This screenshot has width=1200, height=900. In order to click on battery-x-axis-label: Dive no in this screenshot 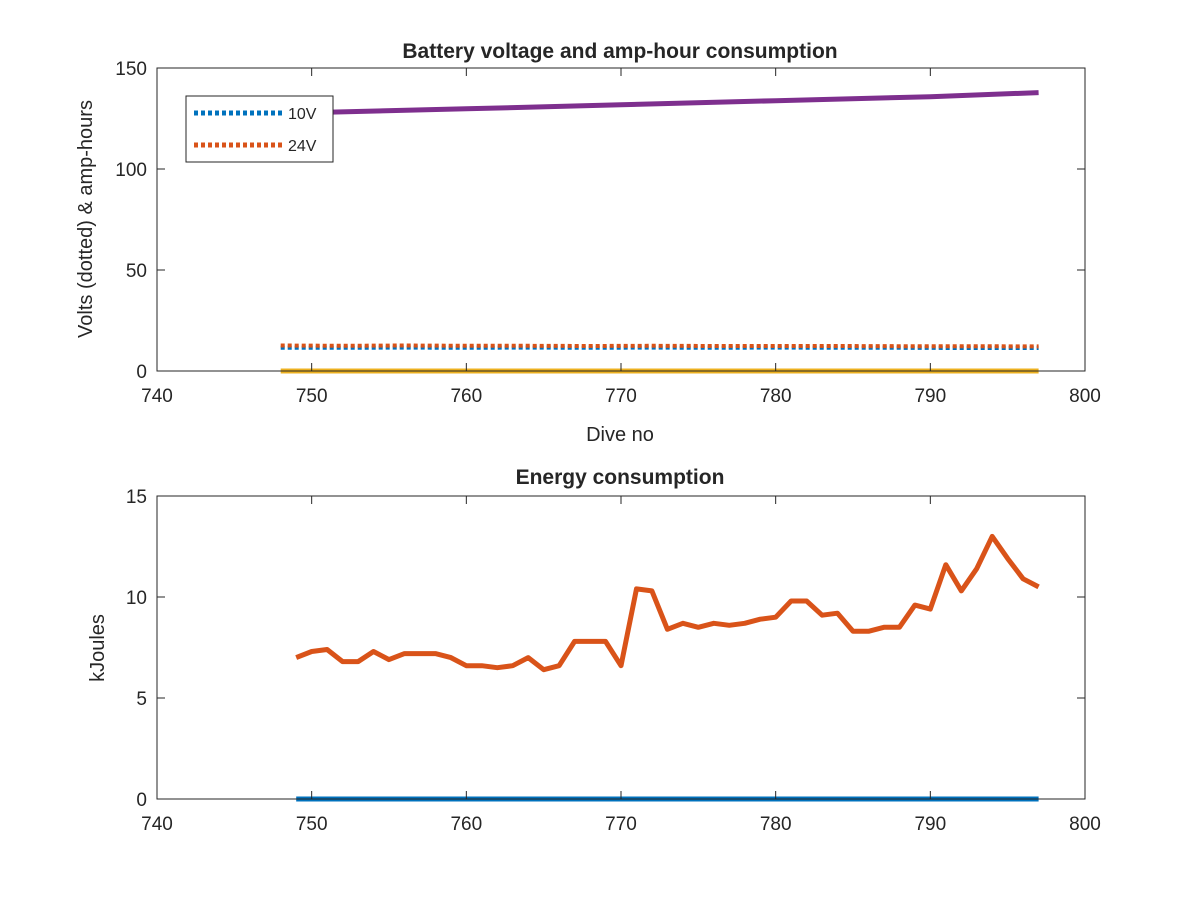, I will do `click(620, 435)`.